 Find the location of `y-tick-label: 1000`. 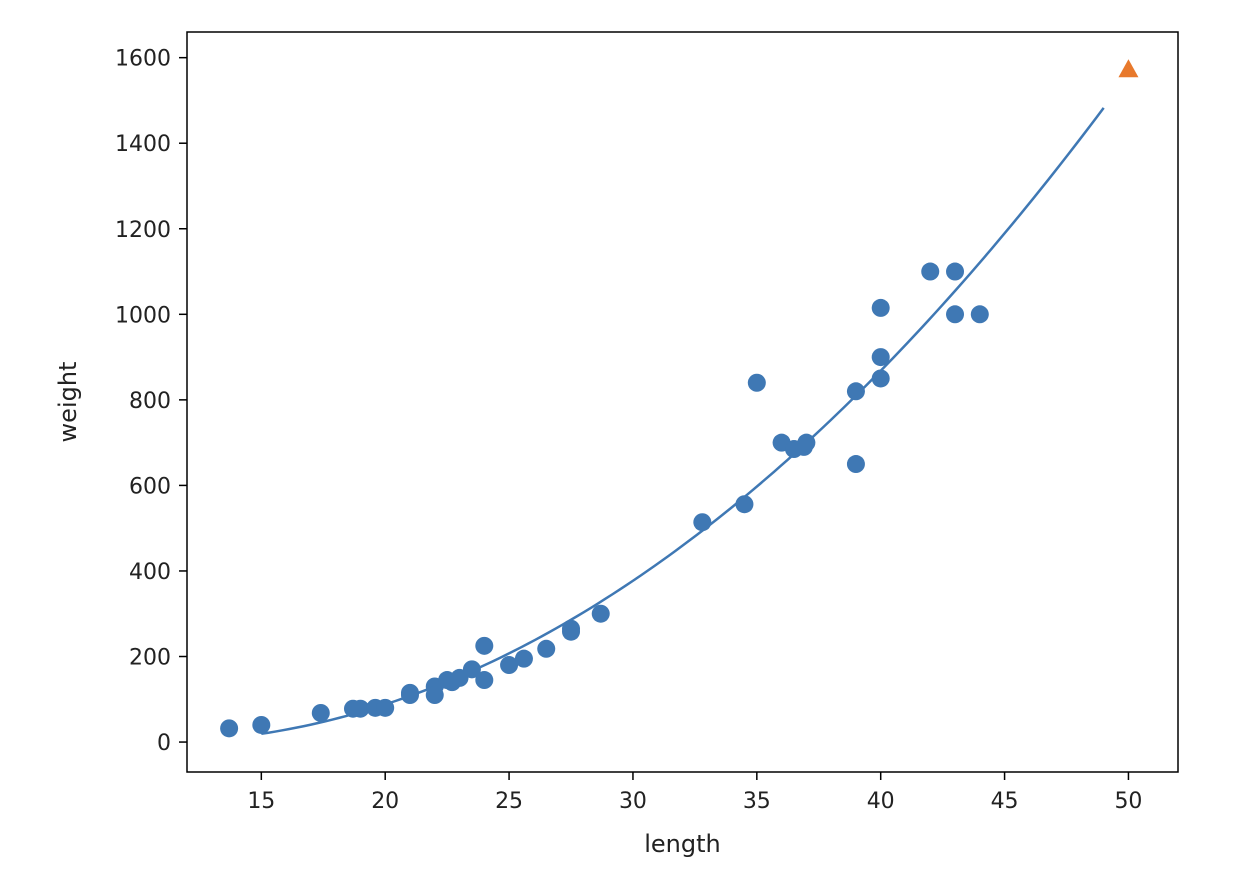

y-tick-label: 1000 is located at coordinates (143, 315).